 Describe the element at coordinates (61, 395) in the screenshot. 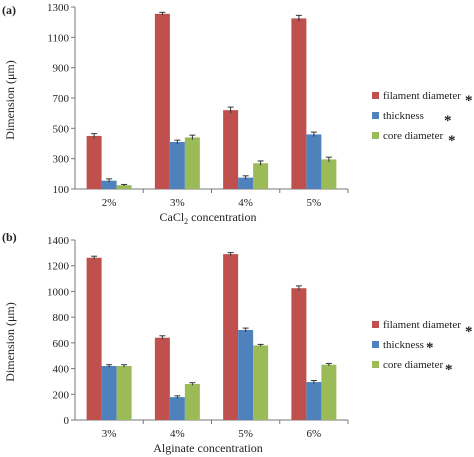

I see `y-tick-label: 200` at that location.